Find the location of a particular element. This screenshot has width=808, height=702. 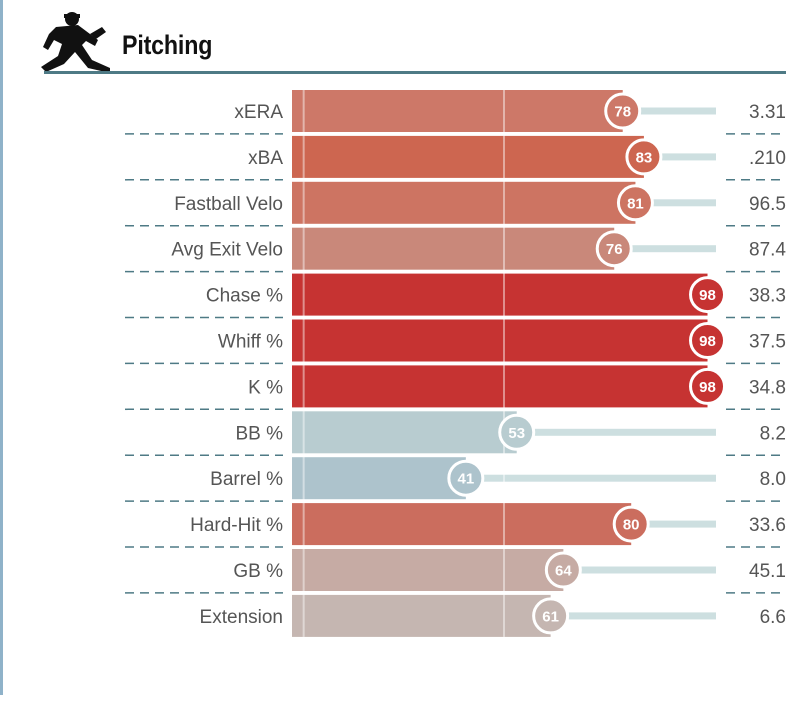

percentile-label: 53 is located at coordinates (516, 433).